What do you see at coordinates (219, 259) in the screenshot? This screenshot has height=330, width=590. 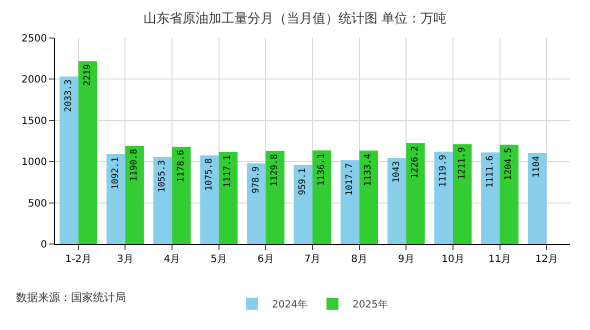 I see `x-tick-label: 5月` at bounding box center [219, 259].